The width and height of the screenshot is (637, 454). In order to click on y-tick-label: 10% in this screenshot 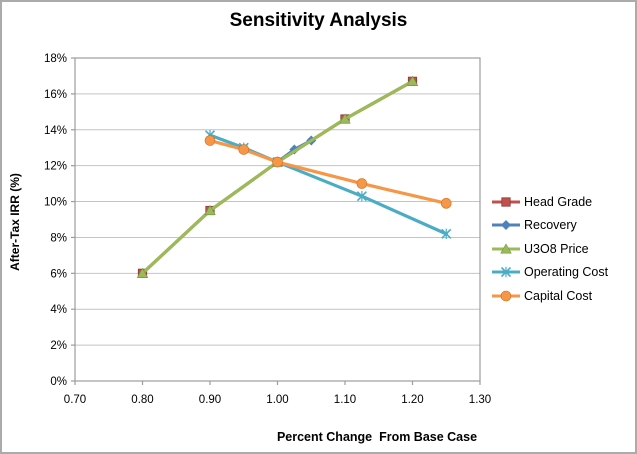, I will do `click(55, 203)`.